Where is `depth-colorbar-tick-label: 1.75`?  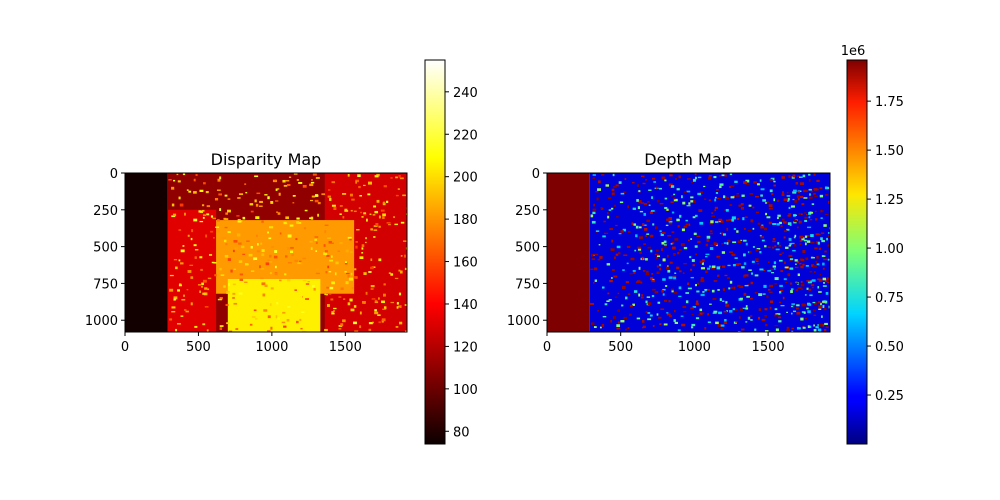 depth-colorbar-tick-label: 1.75 is located at coordinates (889, 102).